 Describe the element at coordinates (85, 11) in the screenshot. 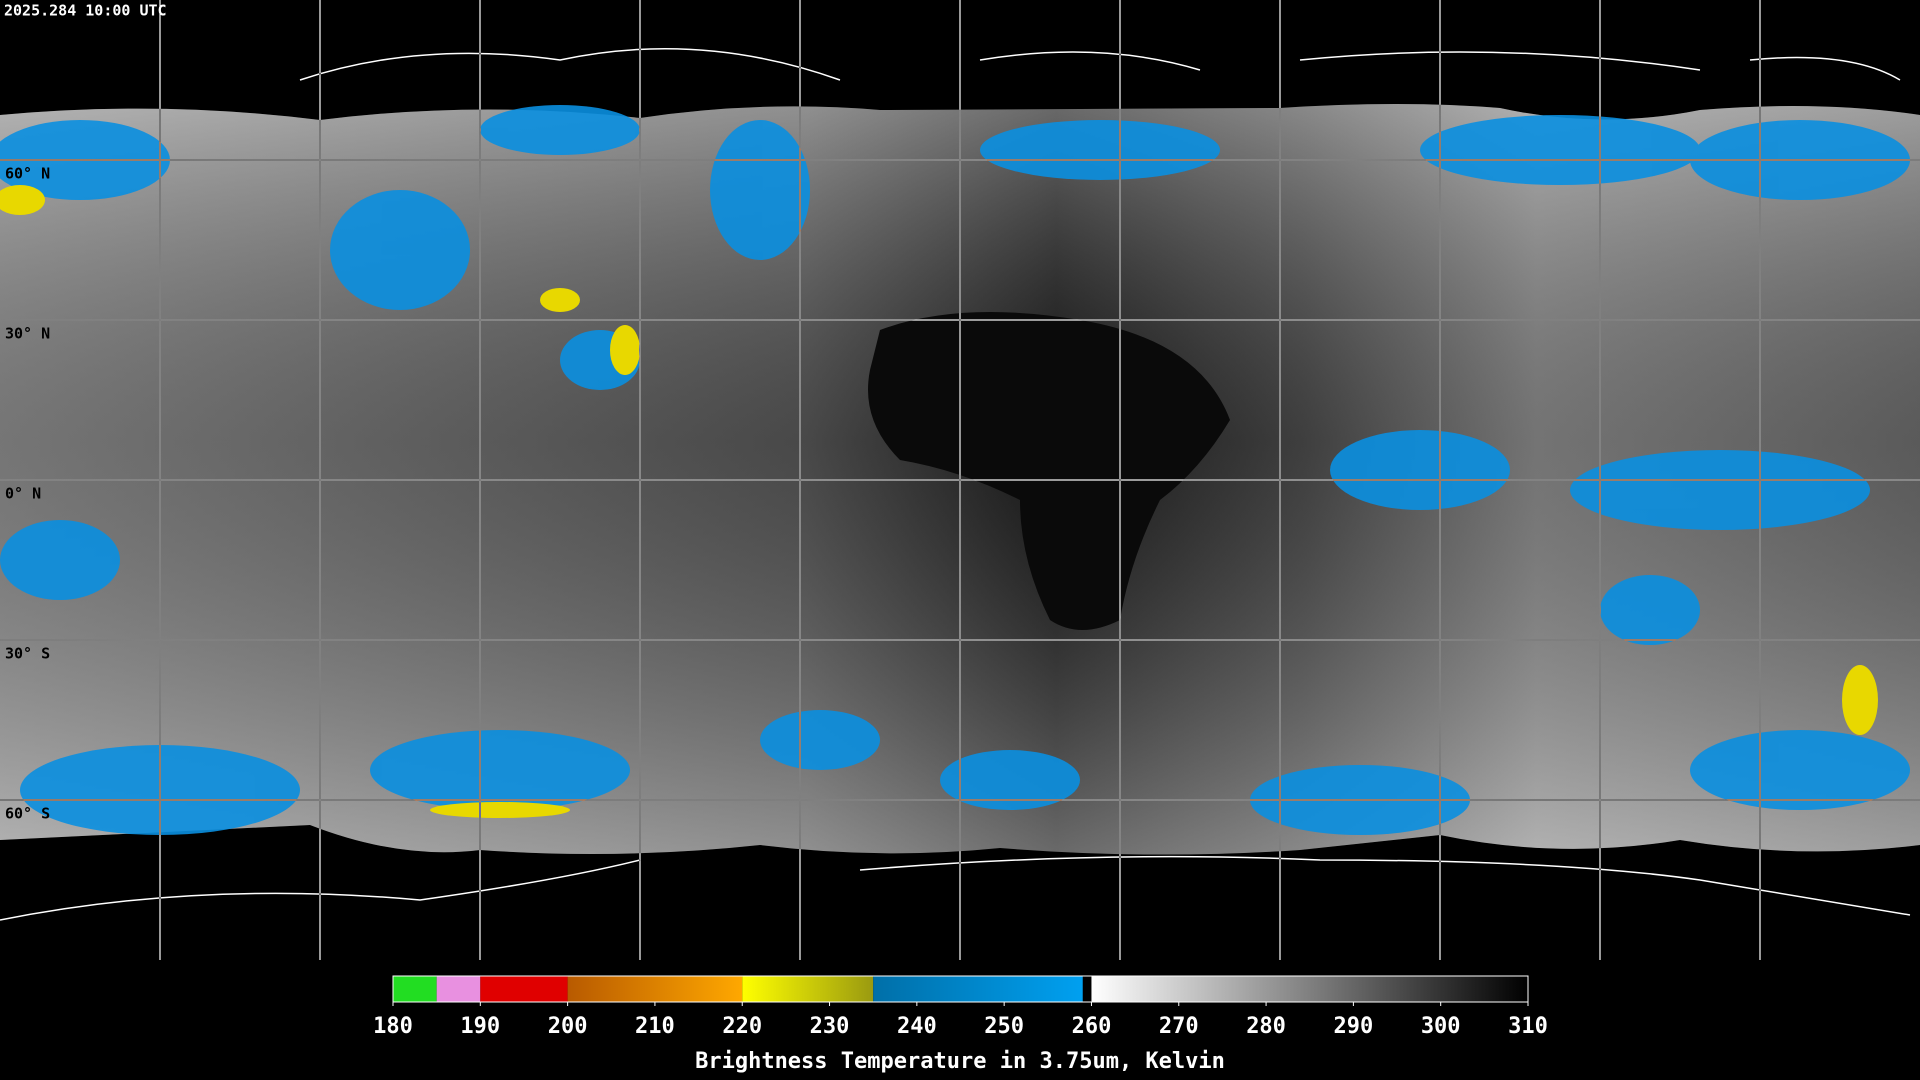

I see `timestamp: 2025.284 10:00 UTC` at that location.